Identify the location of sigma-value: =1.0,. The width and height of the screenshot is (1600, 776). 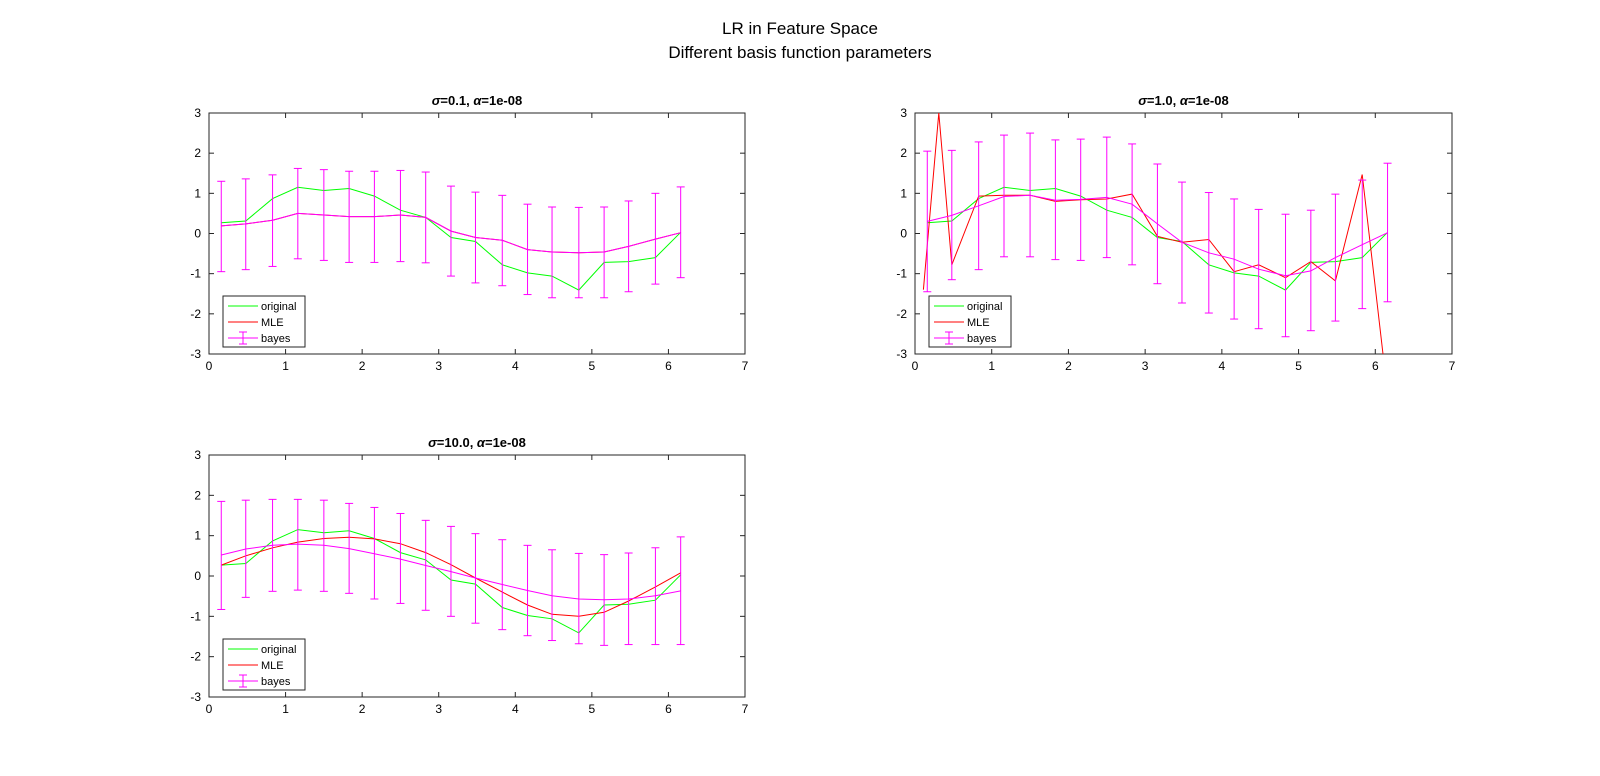
(1163, 100).